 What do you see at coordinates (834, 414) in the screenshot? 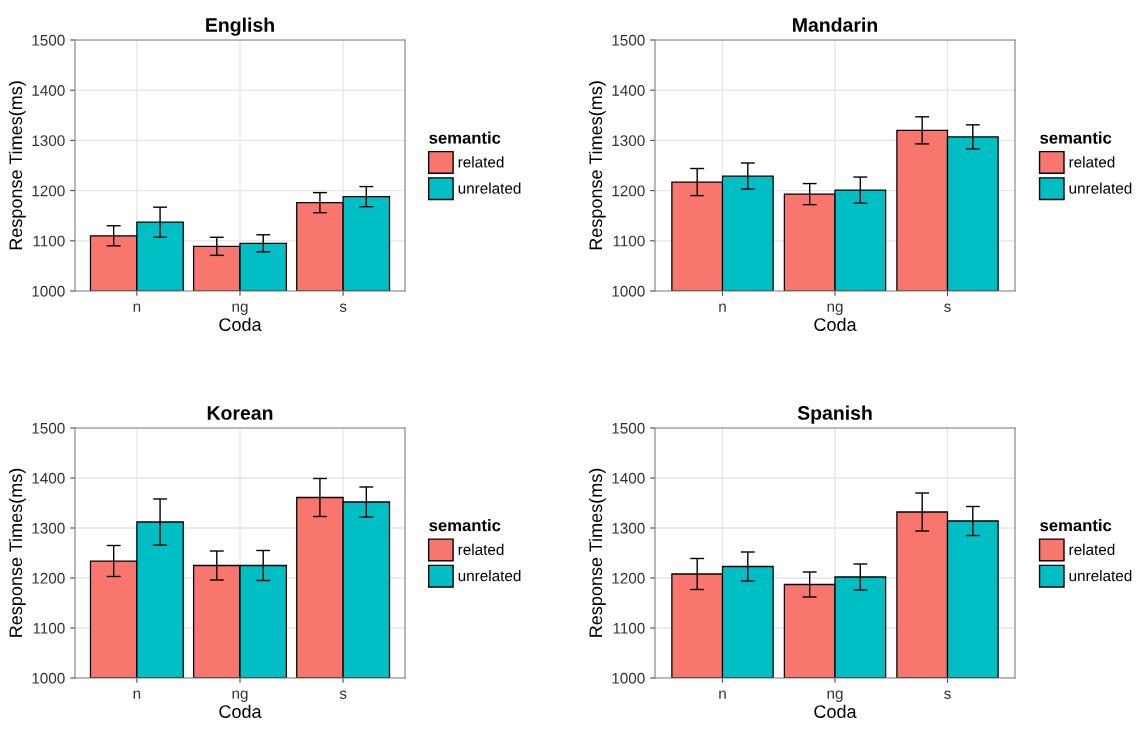
I see `chart-title: Spanish` at bounding box center [834, 414].